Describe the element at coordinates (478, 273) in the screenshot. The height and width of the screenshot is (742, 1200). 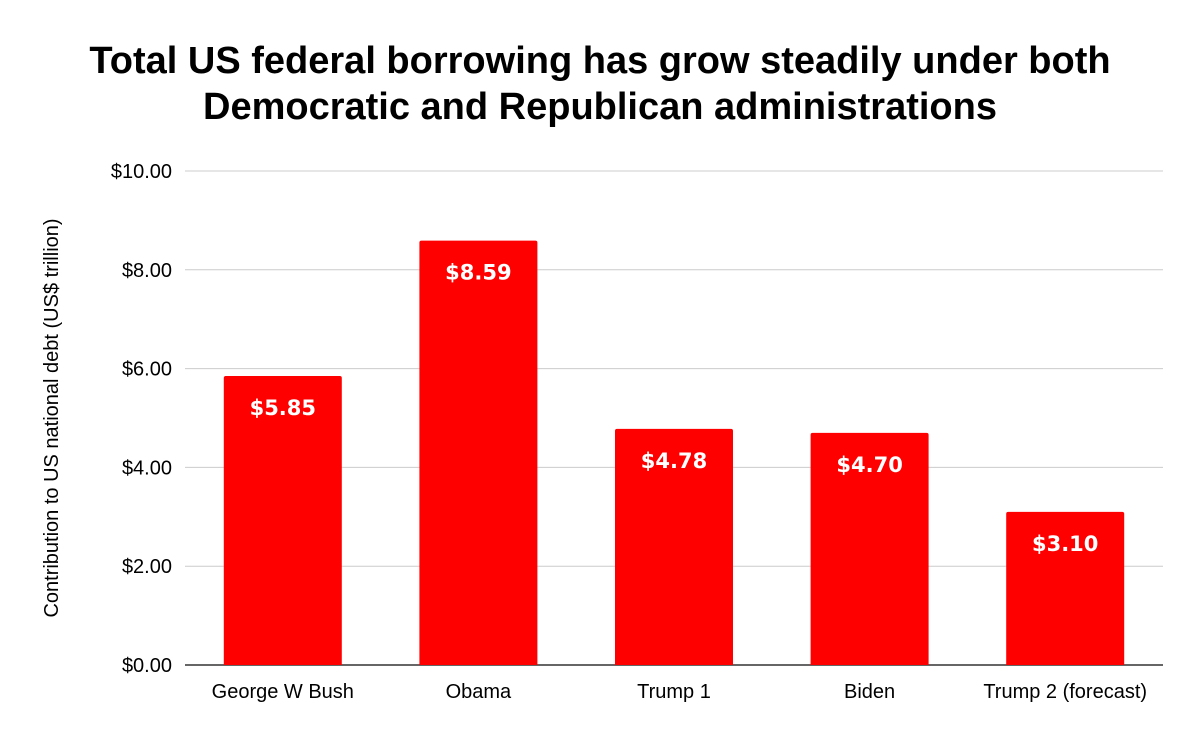
I see `bar-value-label: $8.59` at that location.